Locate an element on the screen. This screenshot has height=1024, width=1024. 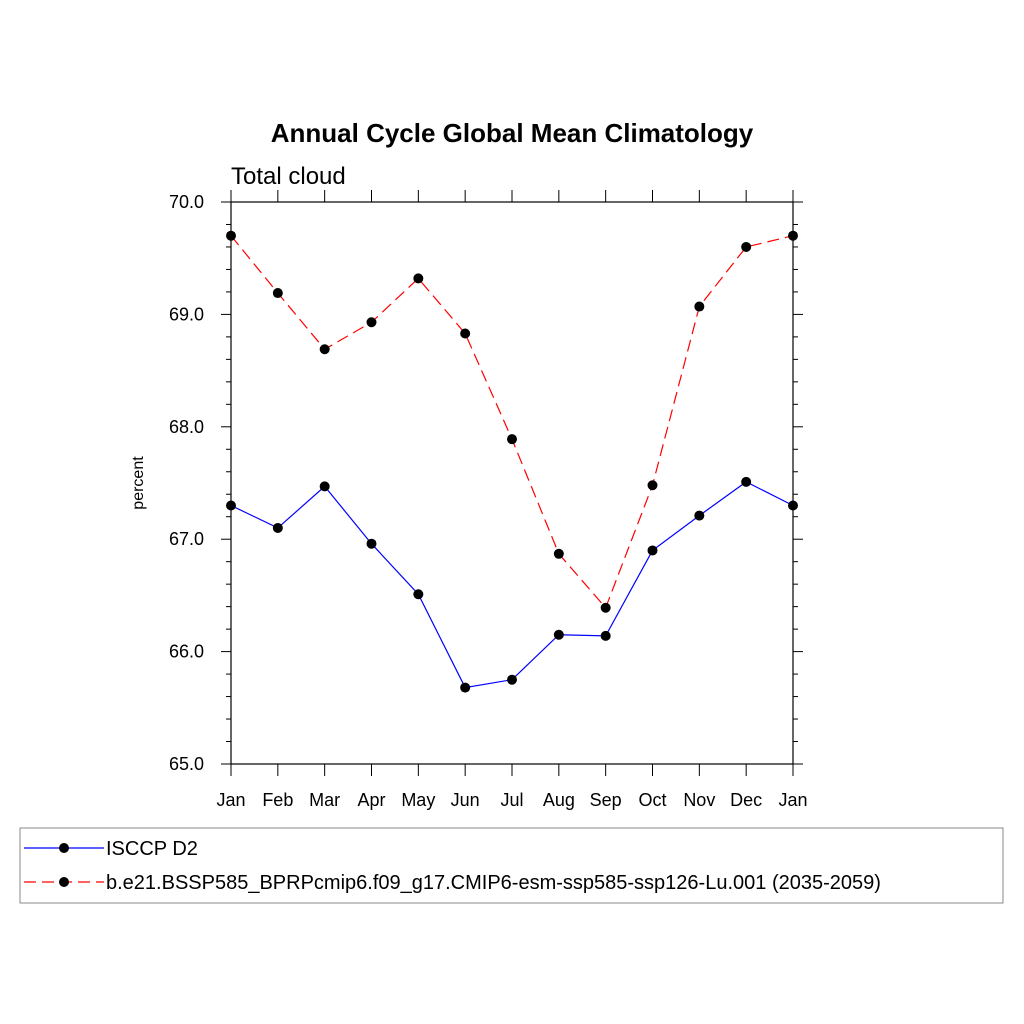
y-tick-labels: 65.0 66.0 67.0 68.0 69.0 70.0 is located at coordinates (186, 483).